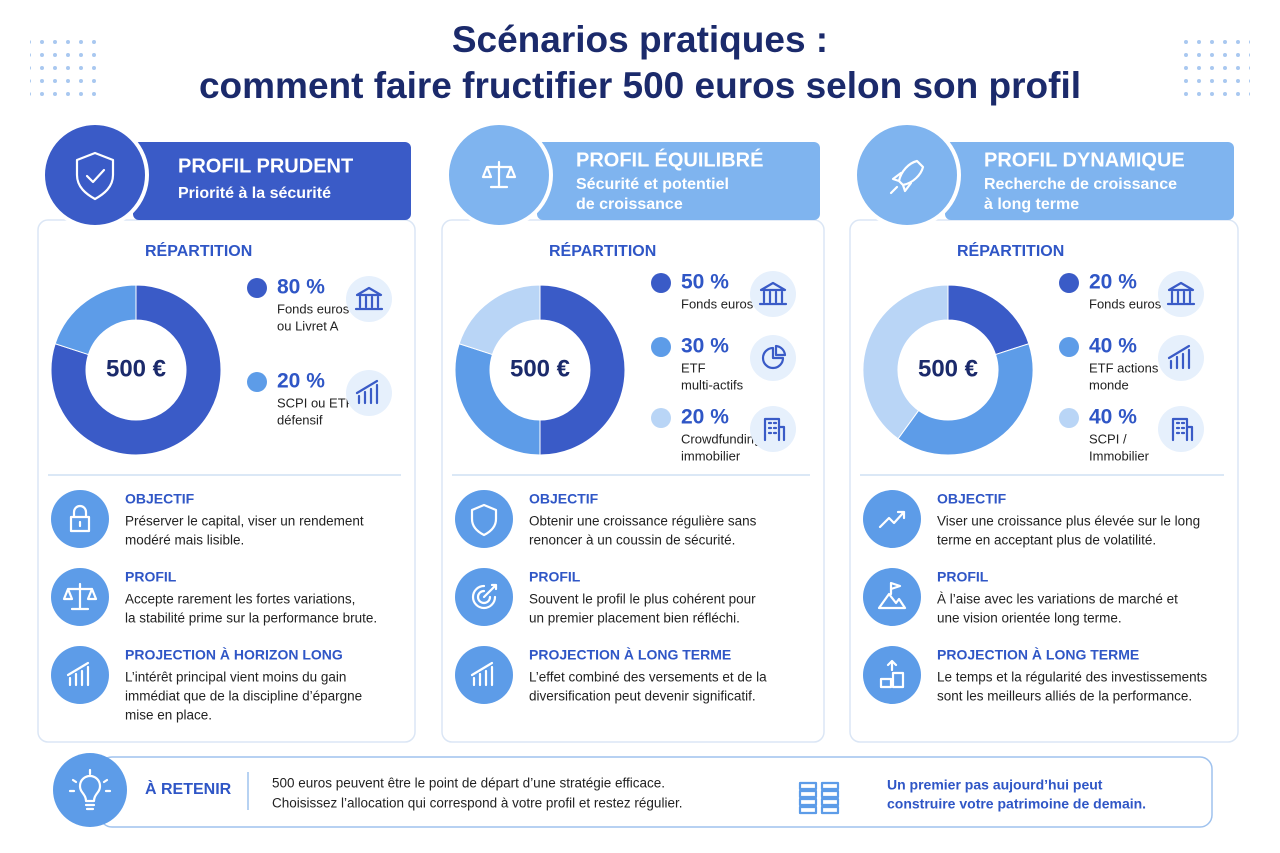 Image resolution: width=1280 pixels, height=853 pixels. Describe the element at coordinates (629, 204) in the screenshot. I see `profile-subtitle: de croissance` at that location.